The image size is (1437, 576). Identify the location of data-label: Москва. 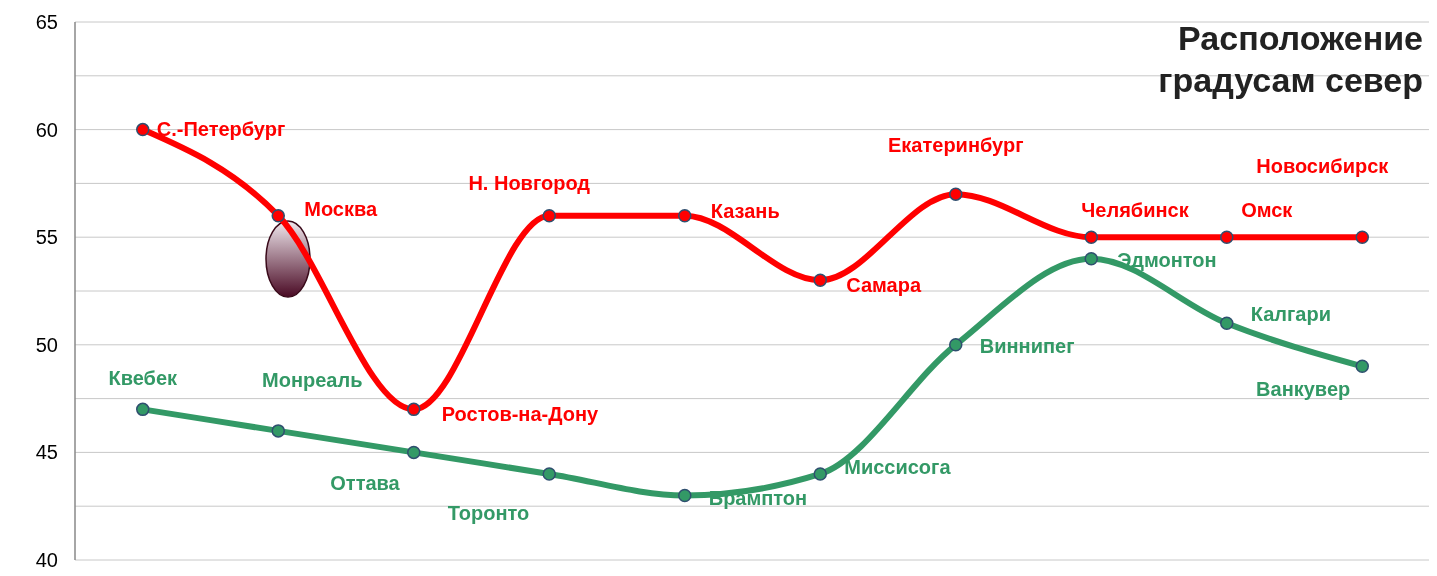
(341, 208).